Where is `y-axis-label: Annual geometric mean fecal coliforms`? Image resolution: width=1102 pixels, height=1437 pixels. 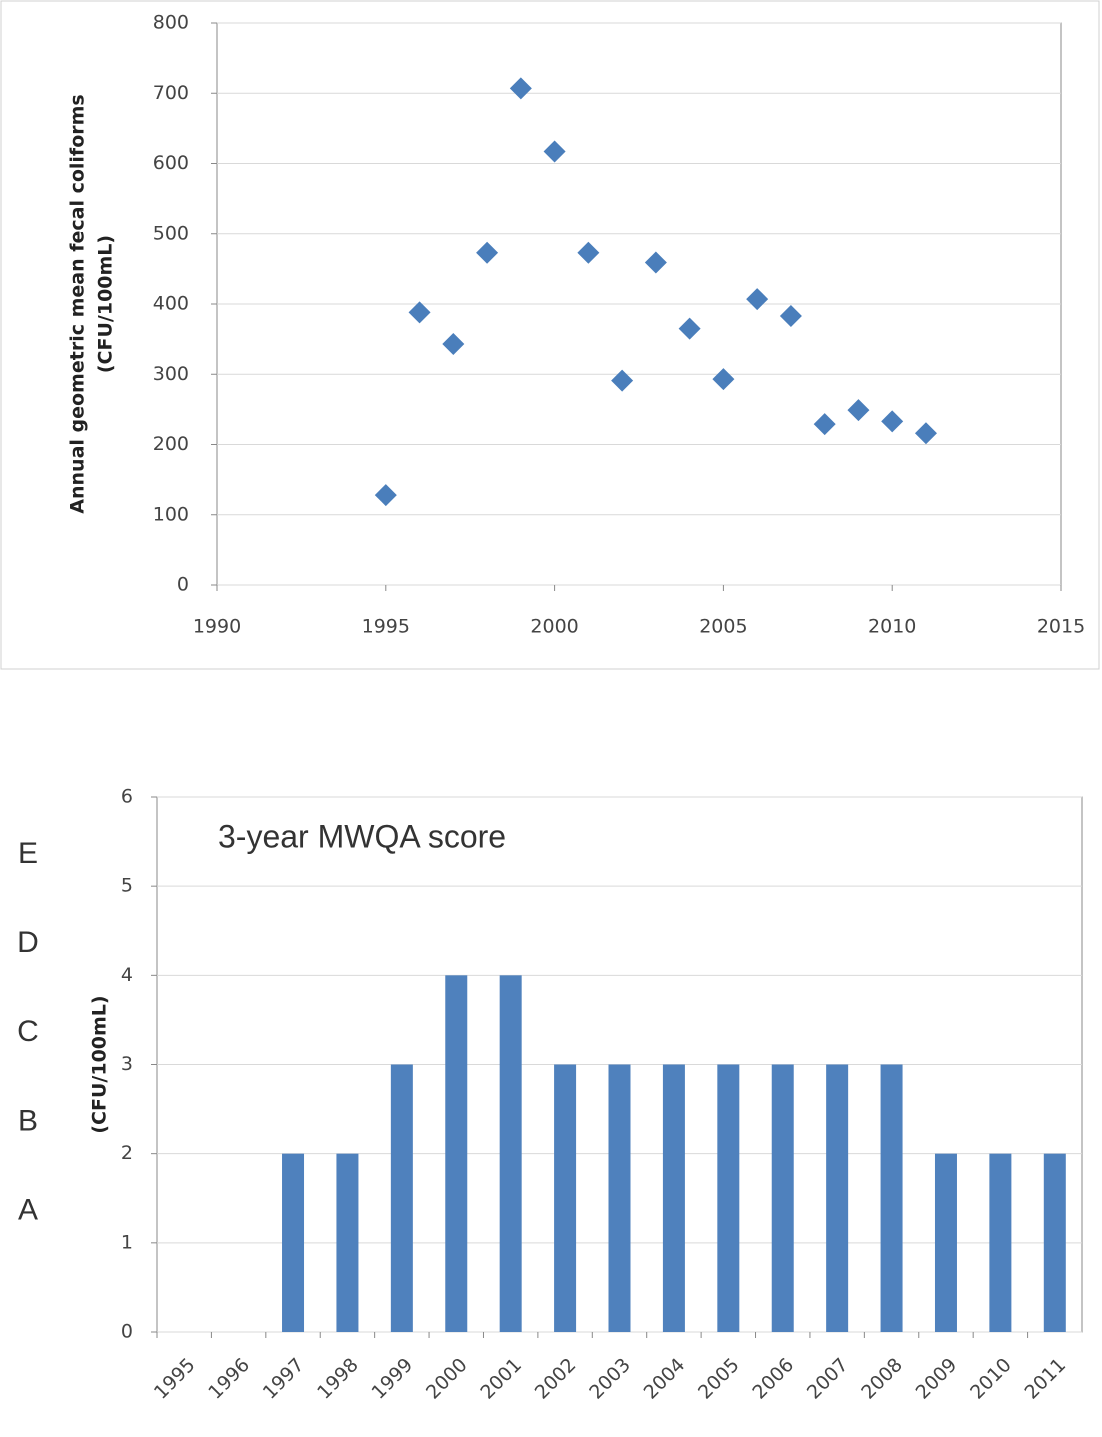 y-axis-label: Annual geometric mean fecal coliforms is located at coordinates (78, 303).